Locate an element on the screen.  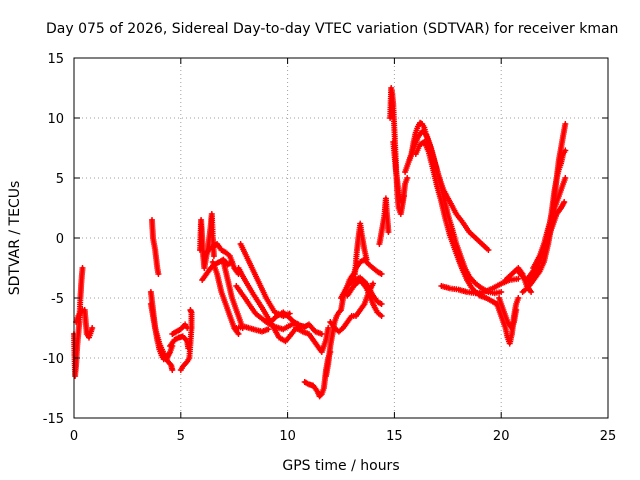
y-tick-label: 10 is located at coordinates (55, 119).